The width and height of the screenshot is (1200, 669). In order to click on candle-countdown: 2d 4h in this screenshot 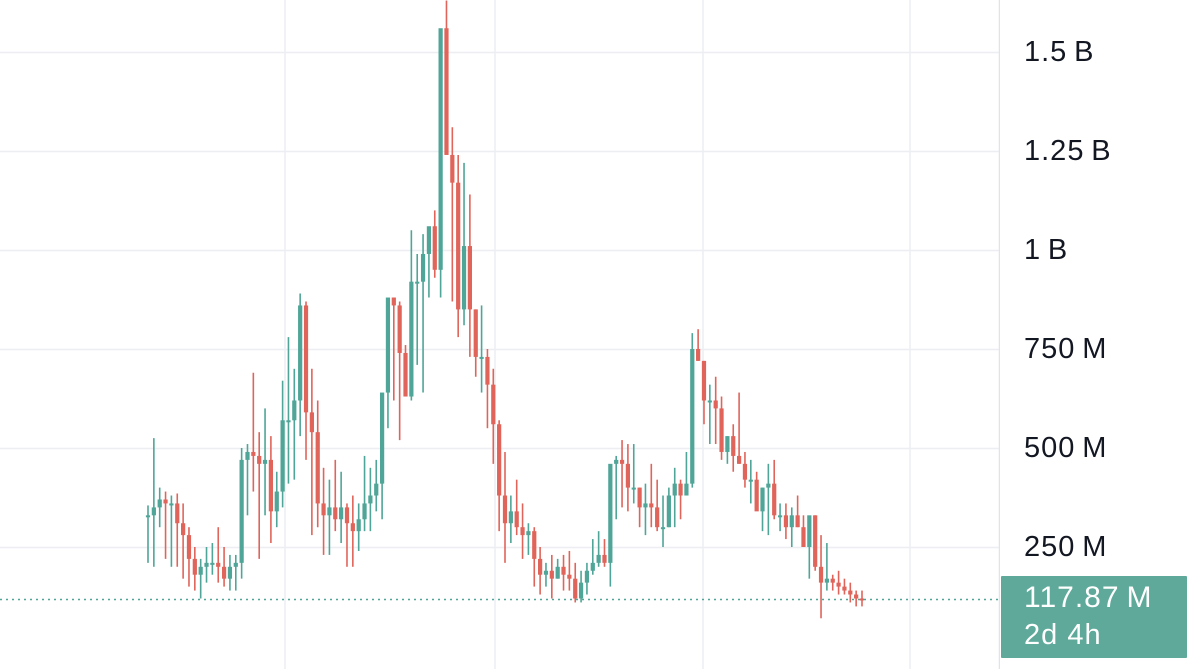, I will do `click(1063, 635)`.